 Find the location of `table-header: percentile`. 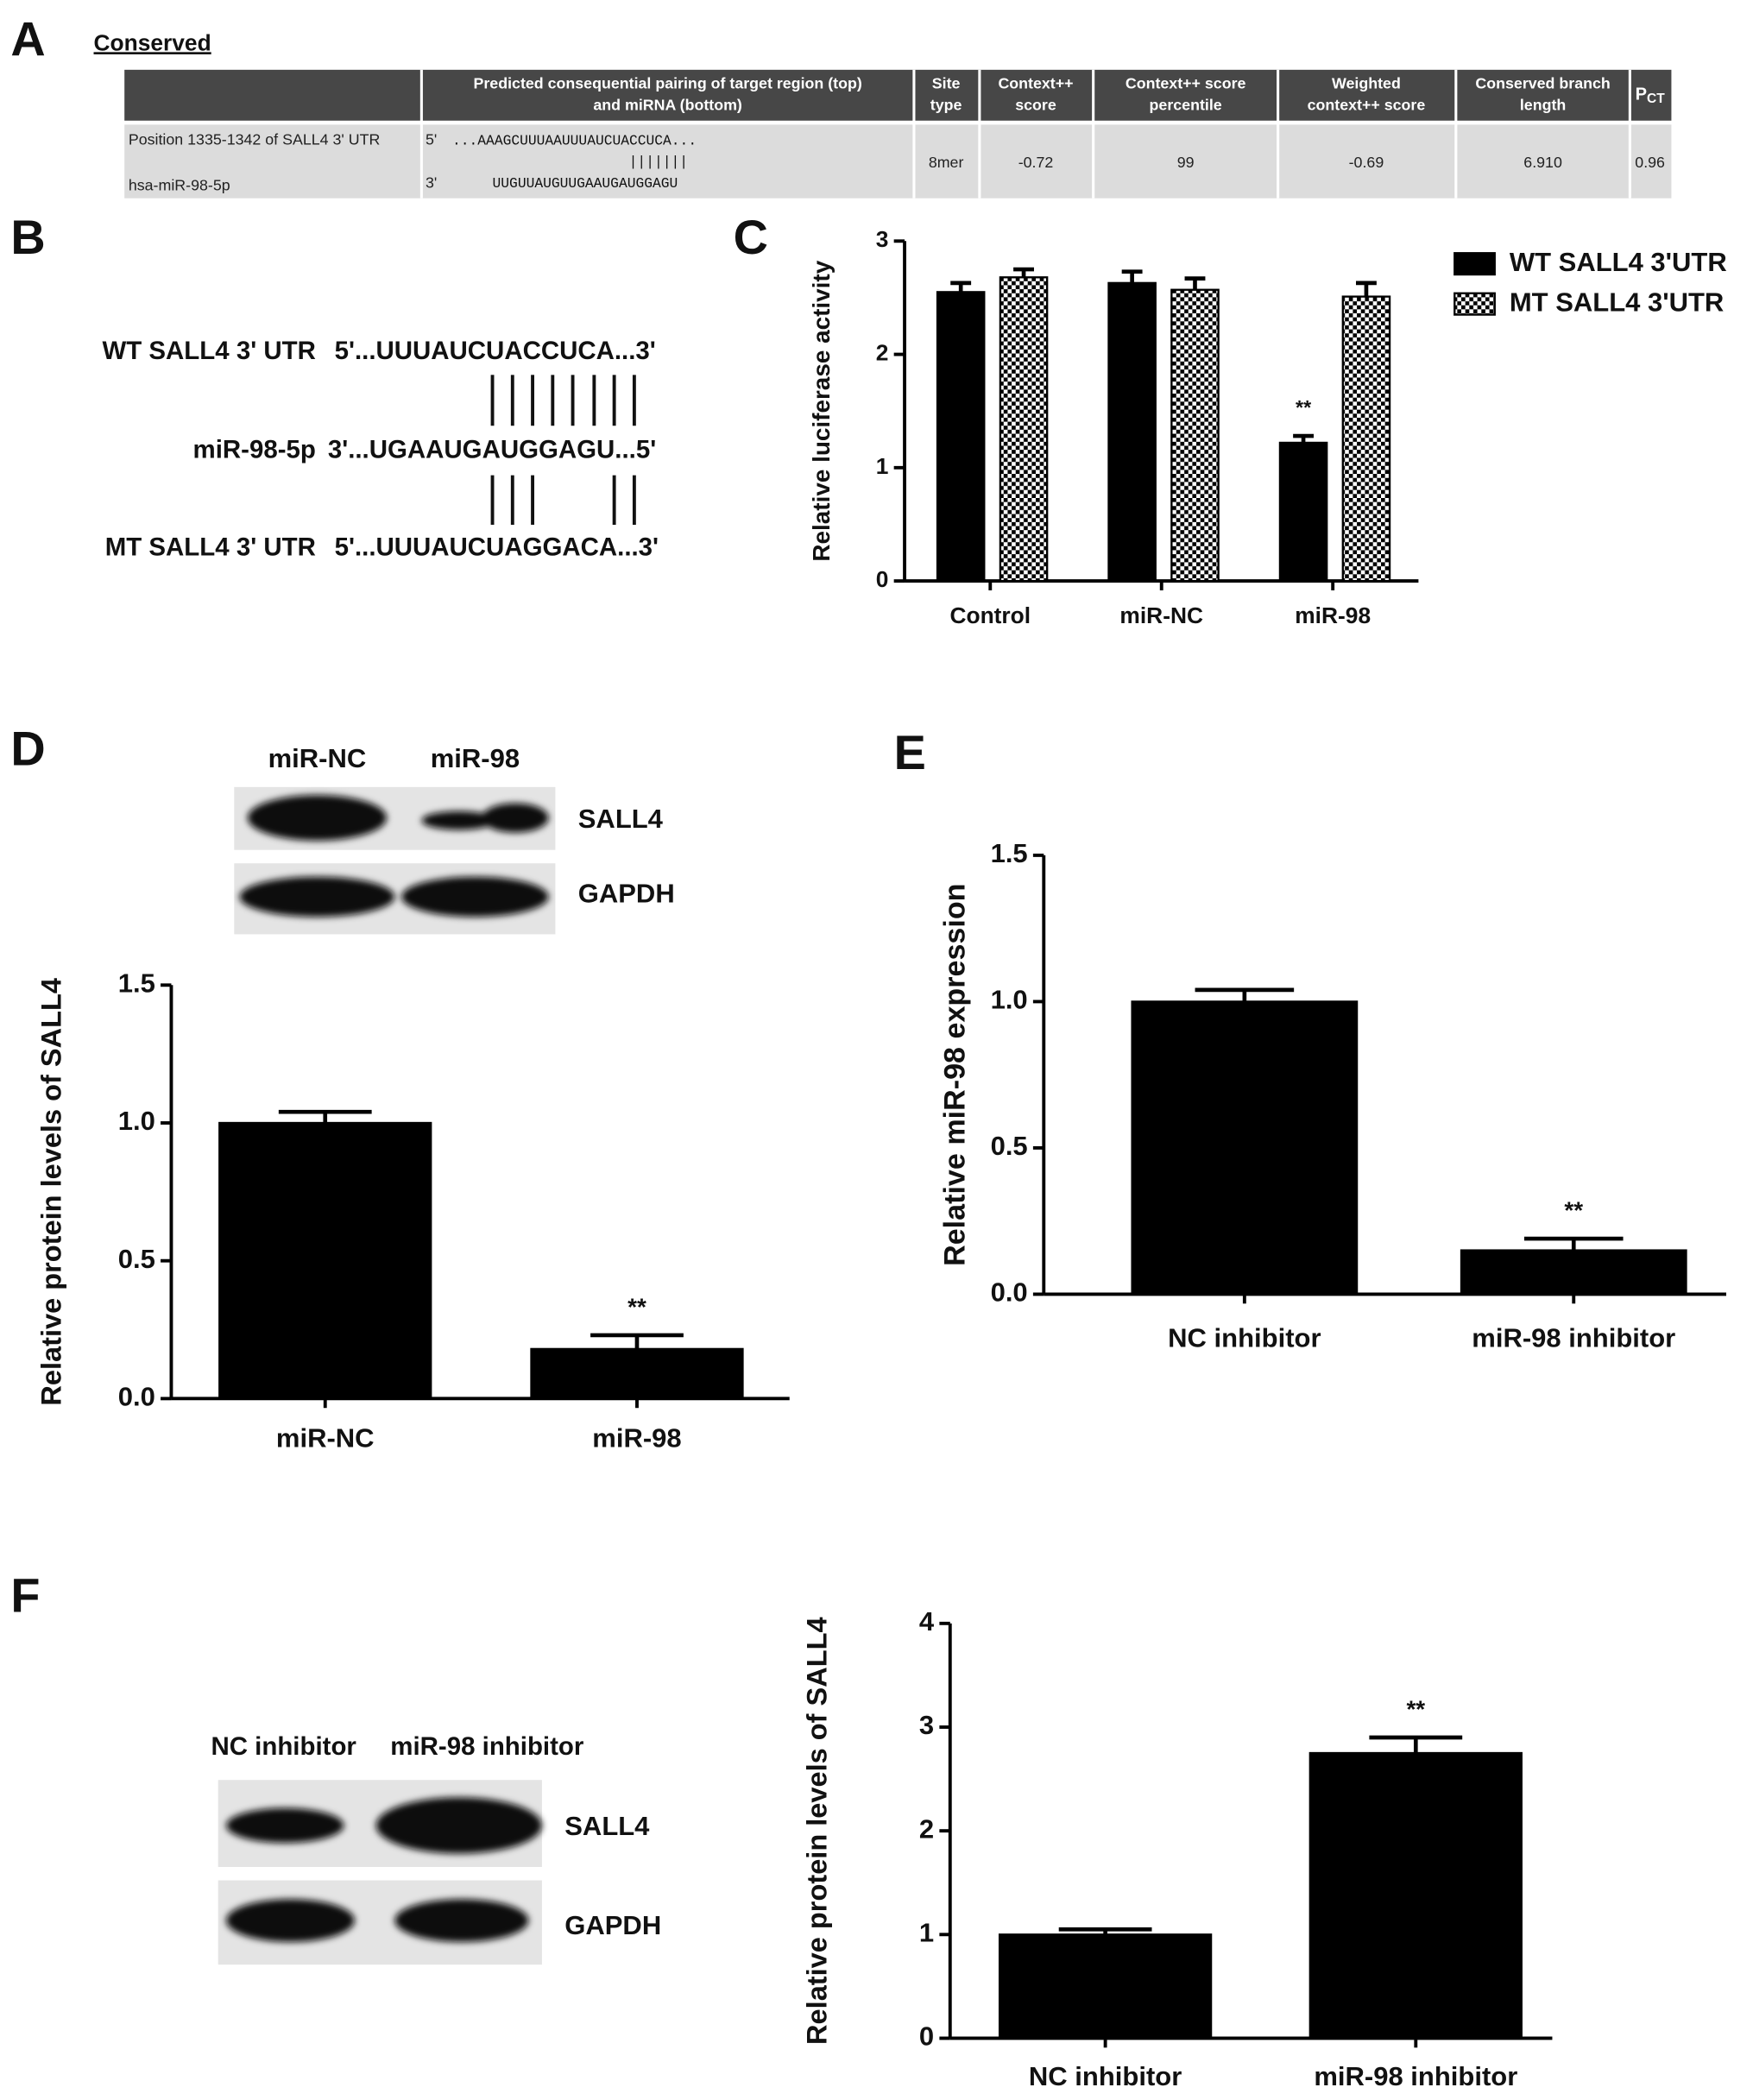

table-header: percentile is located at coordinates (1186, 104).